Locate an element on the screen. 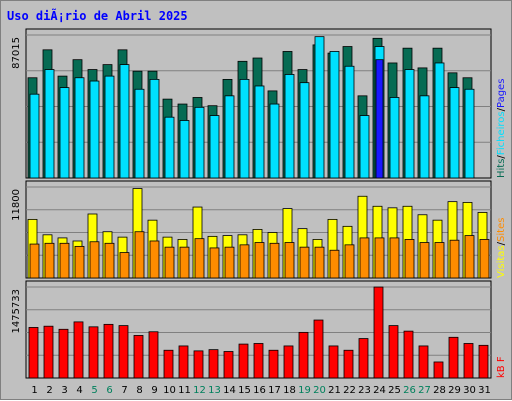 Image resolution: width=512 pixels, height=401 pixels. legend-item: Visitas is located at coordinates (501, 261).